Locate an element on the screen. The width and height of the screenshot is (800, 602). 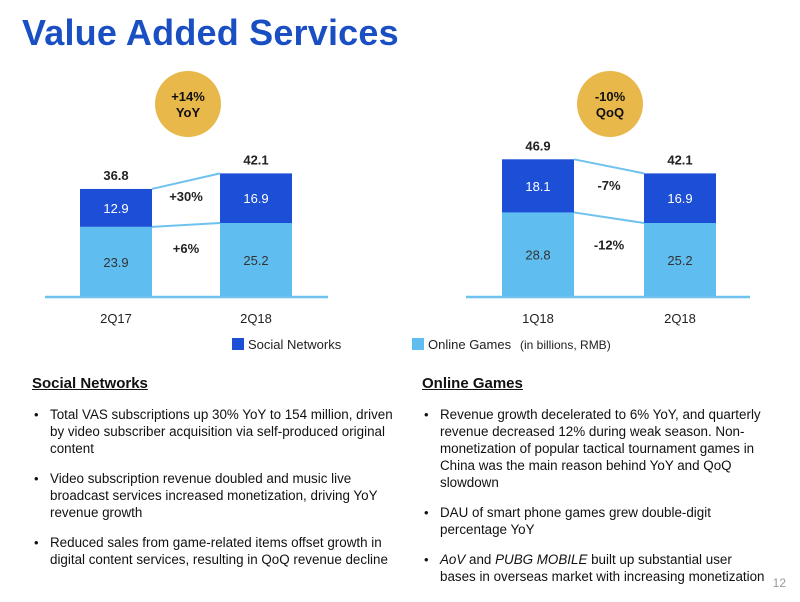
data-label-social: 18.1 is located at coordinates (537, 186).